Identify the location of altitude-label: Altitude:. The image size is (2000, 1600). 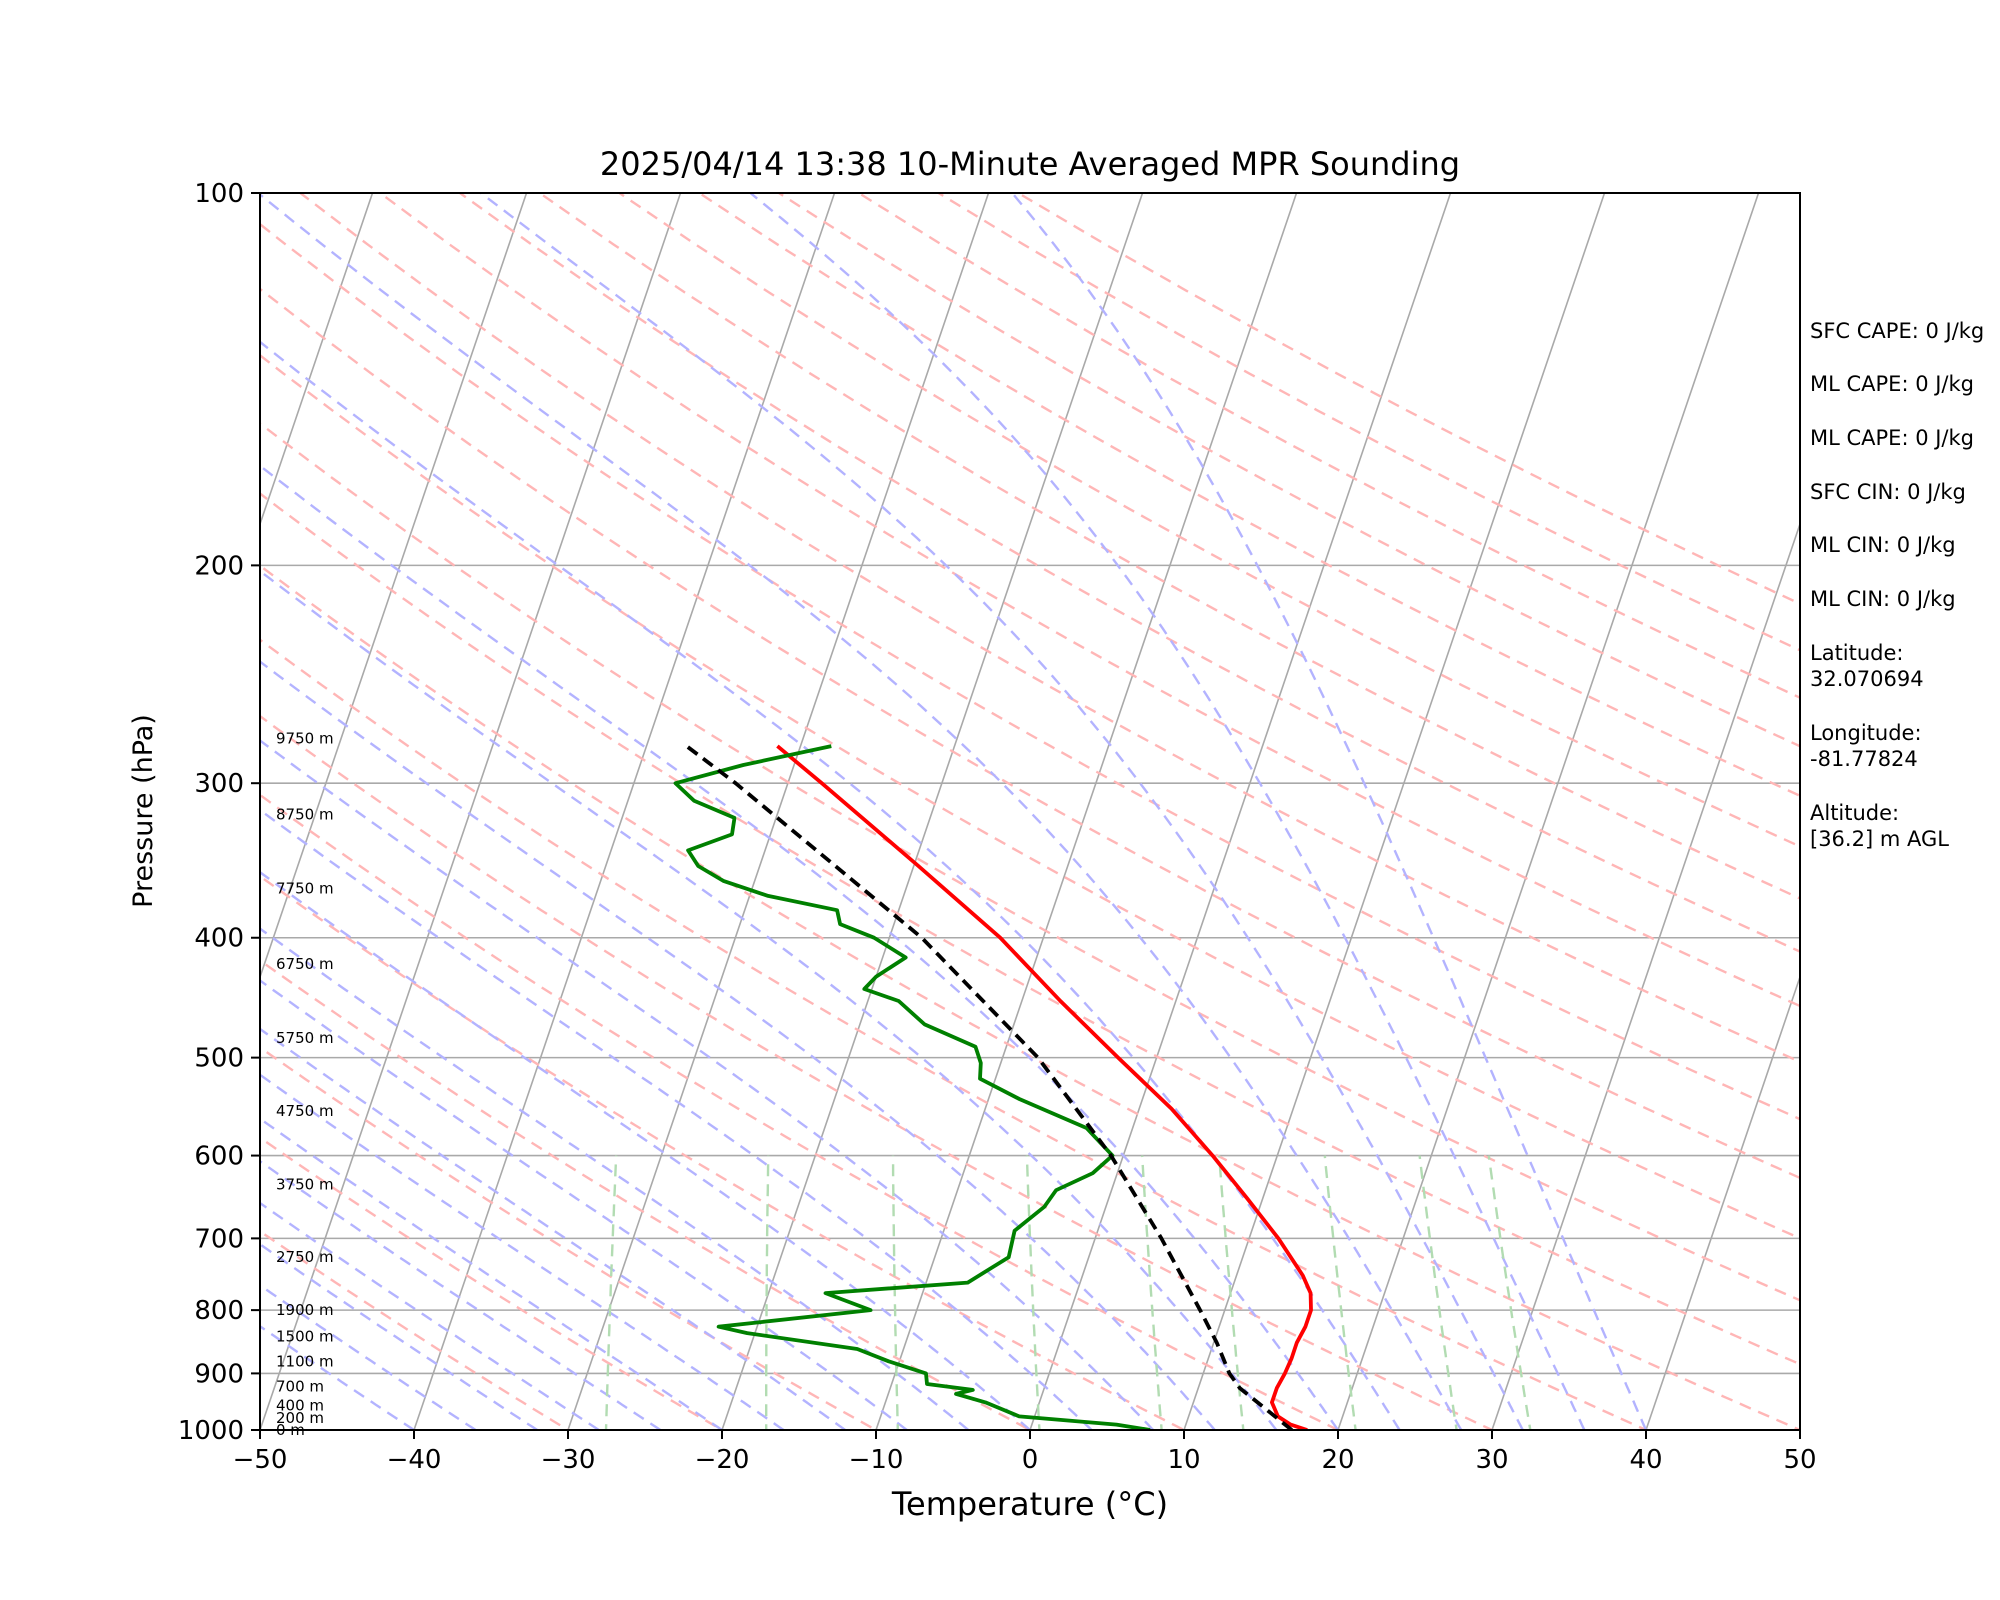
(1855, 813).